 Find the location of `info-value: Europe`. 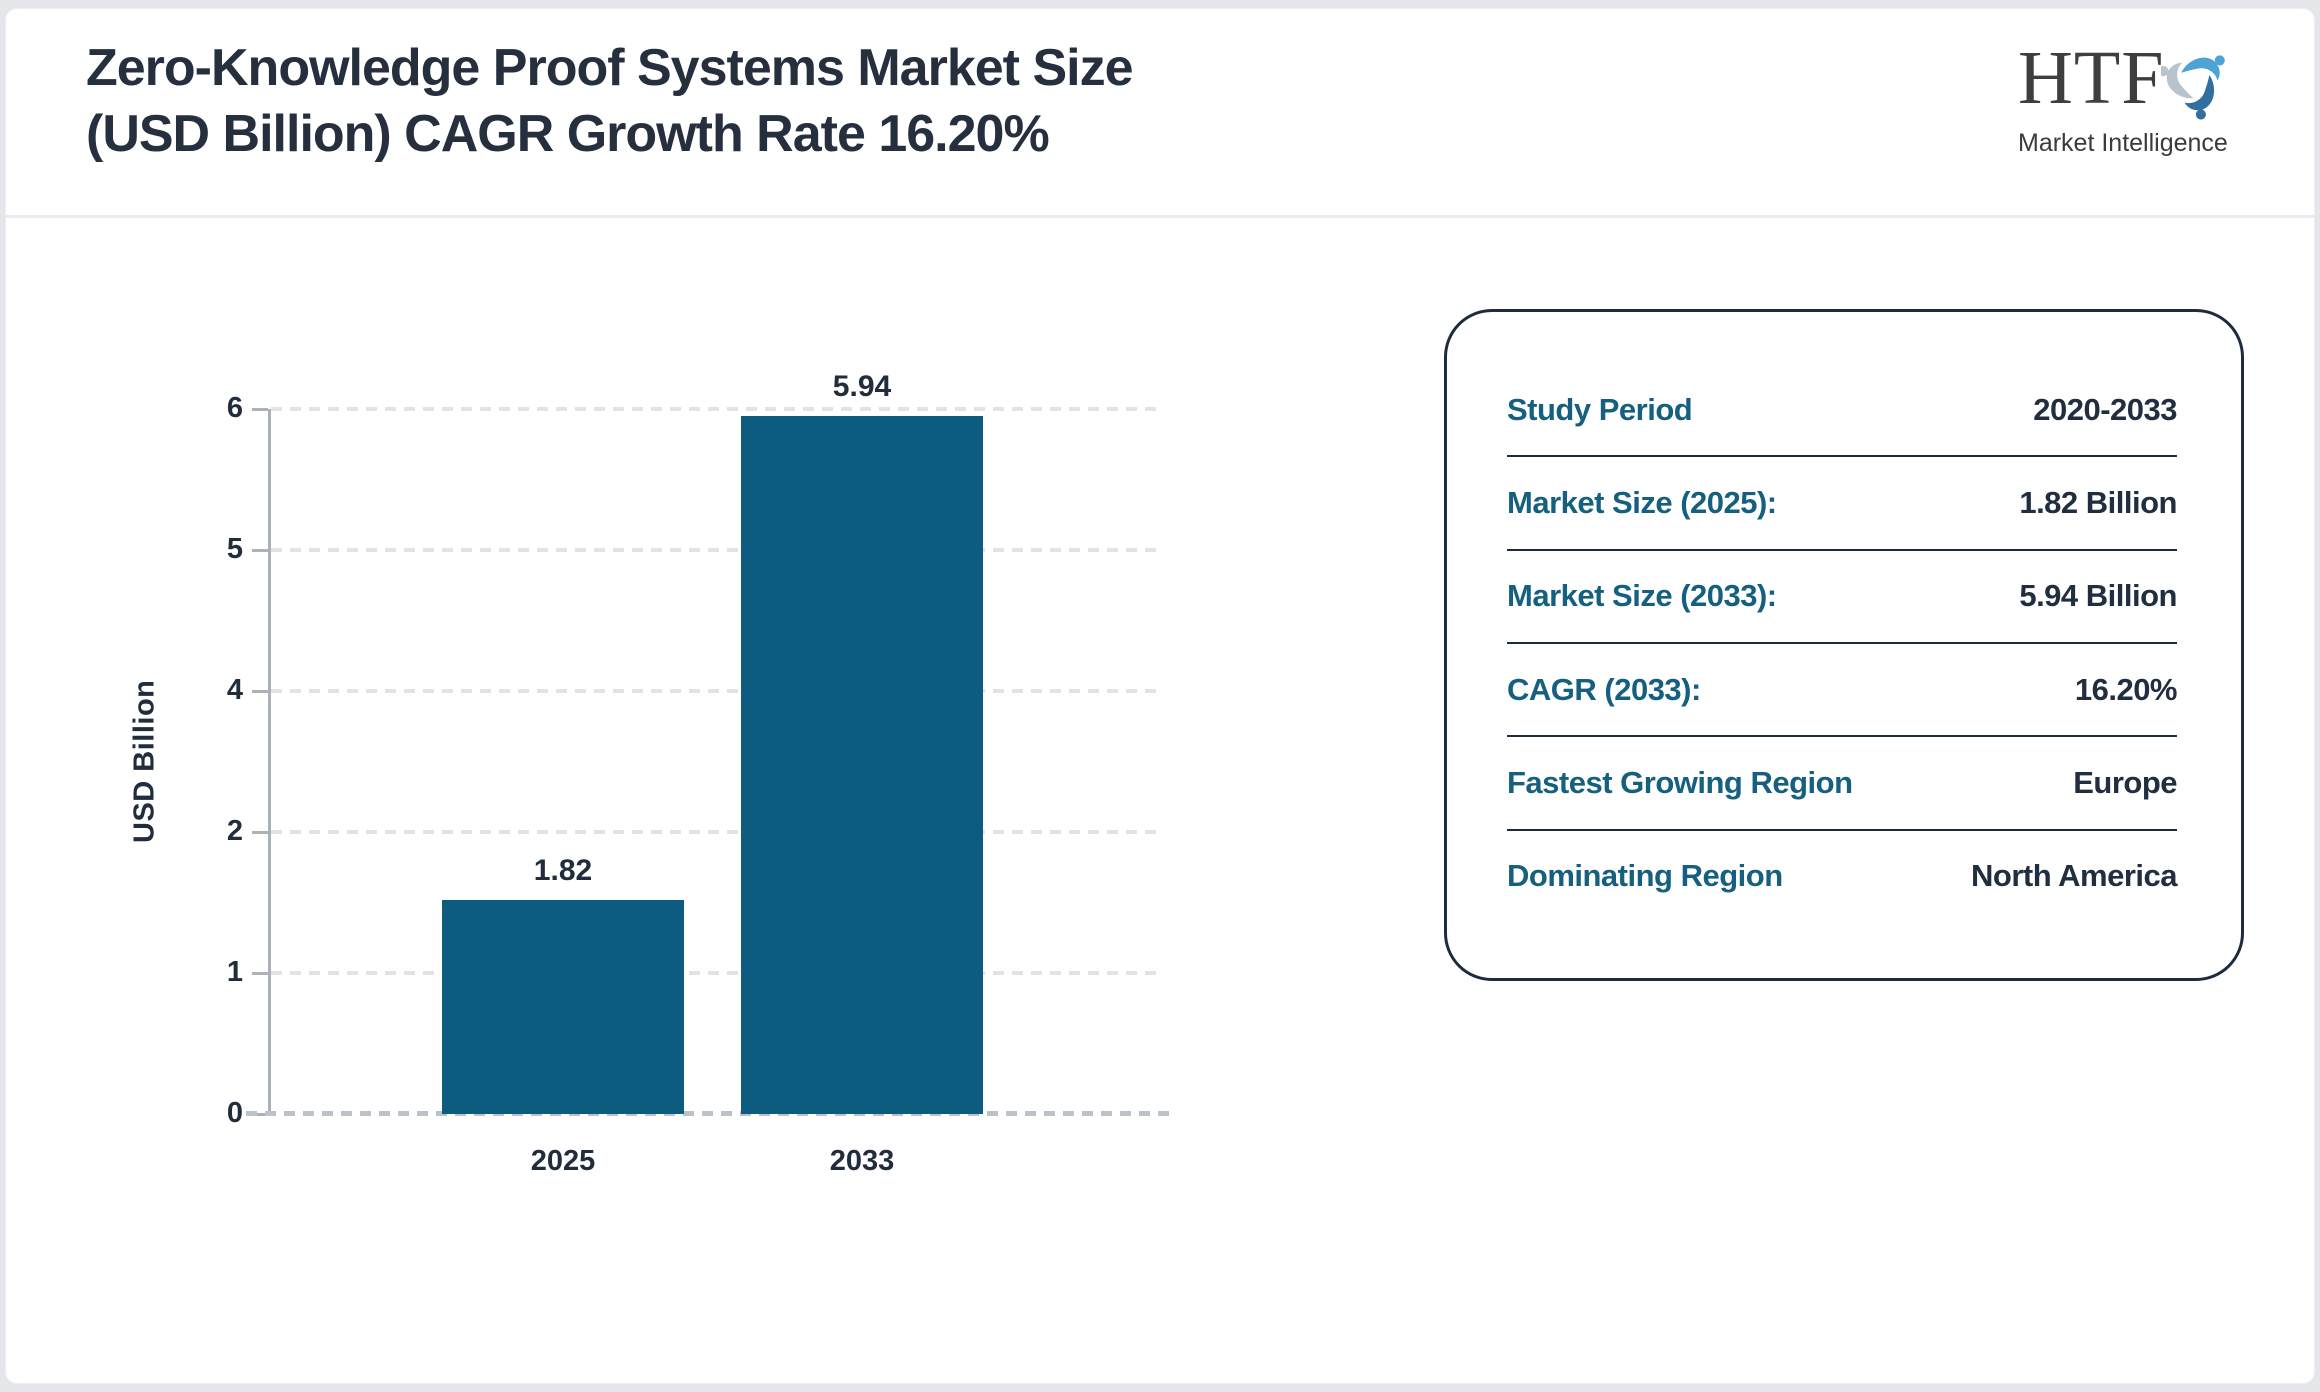

info-value: Europe is located at coordinates (2125, 782).